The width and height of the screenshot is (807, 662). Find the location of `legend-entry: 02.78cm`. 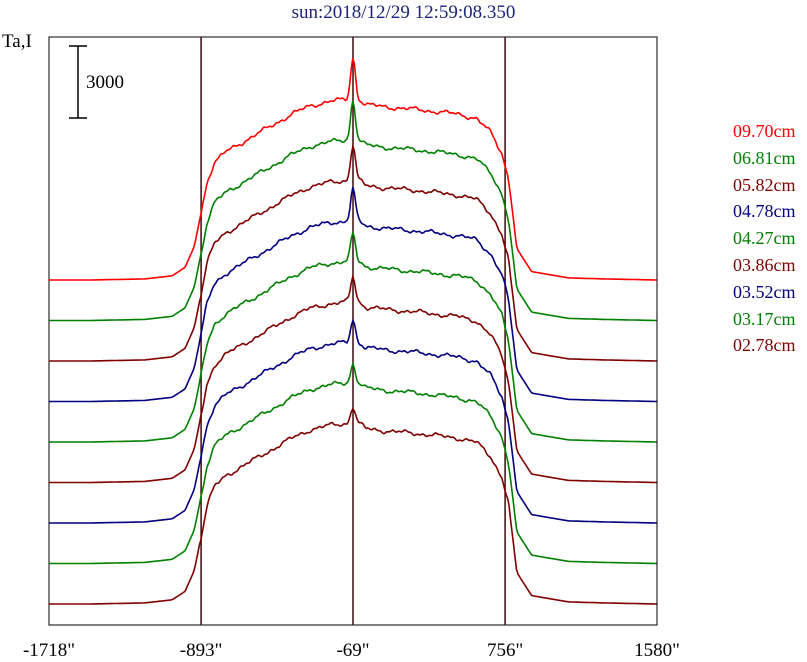

legend-entry: 02.78cm is located at coordinates (764, 345).